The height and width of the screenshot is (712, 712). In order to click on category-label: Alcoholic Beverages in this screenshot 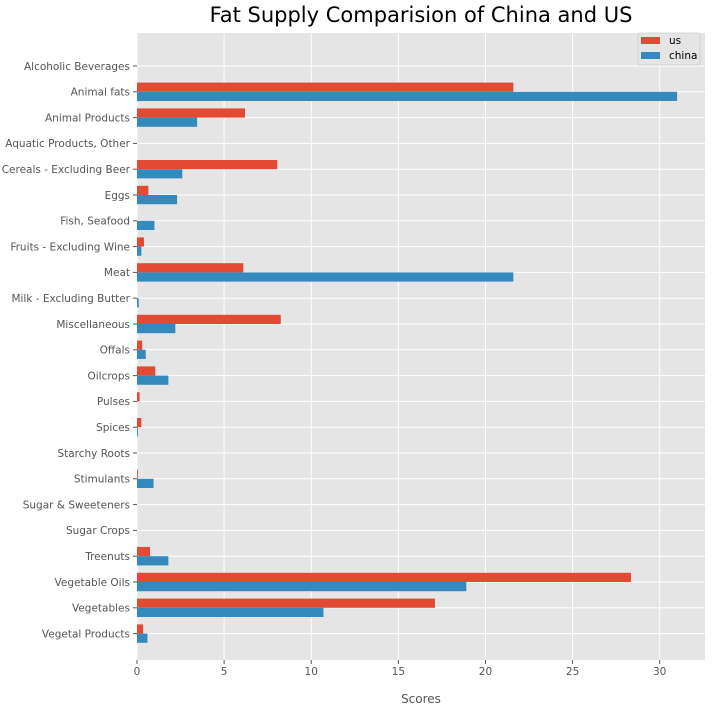, I will do `click(77, 67)`.